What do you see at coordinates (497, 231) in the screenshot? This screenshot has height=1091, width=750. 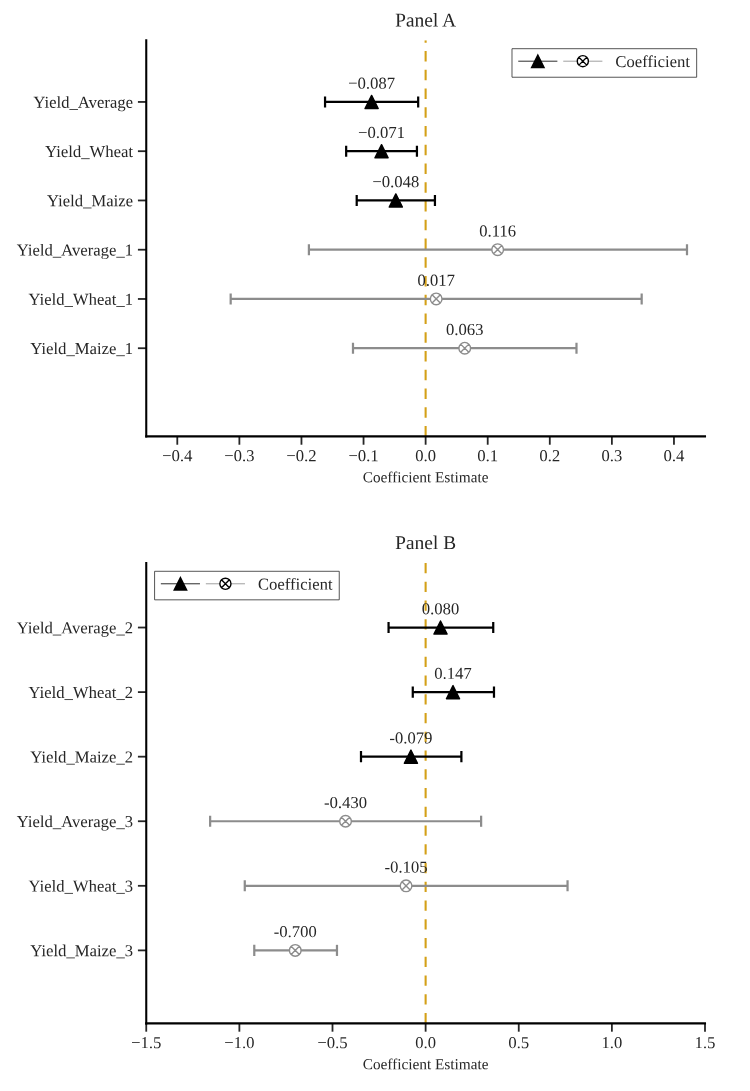 I see `data-label: 0.116` at bounding box center [497, 231].